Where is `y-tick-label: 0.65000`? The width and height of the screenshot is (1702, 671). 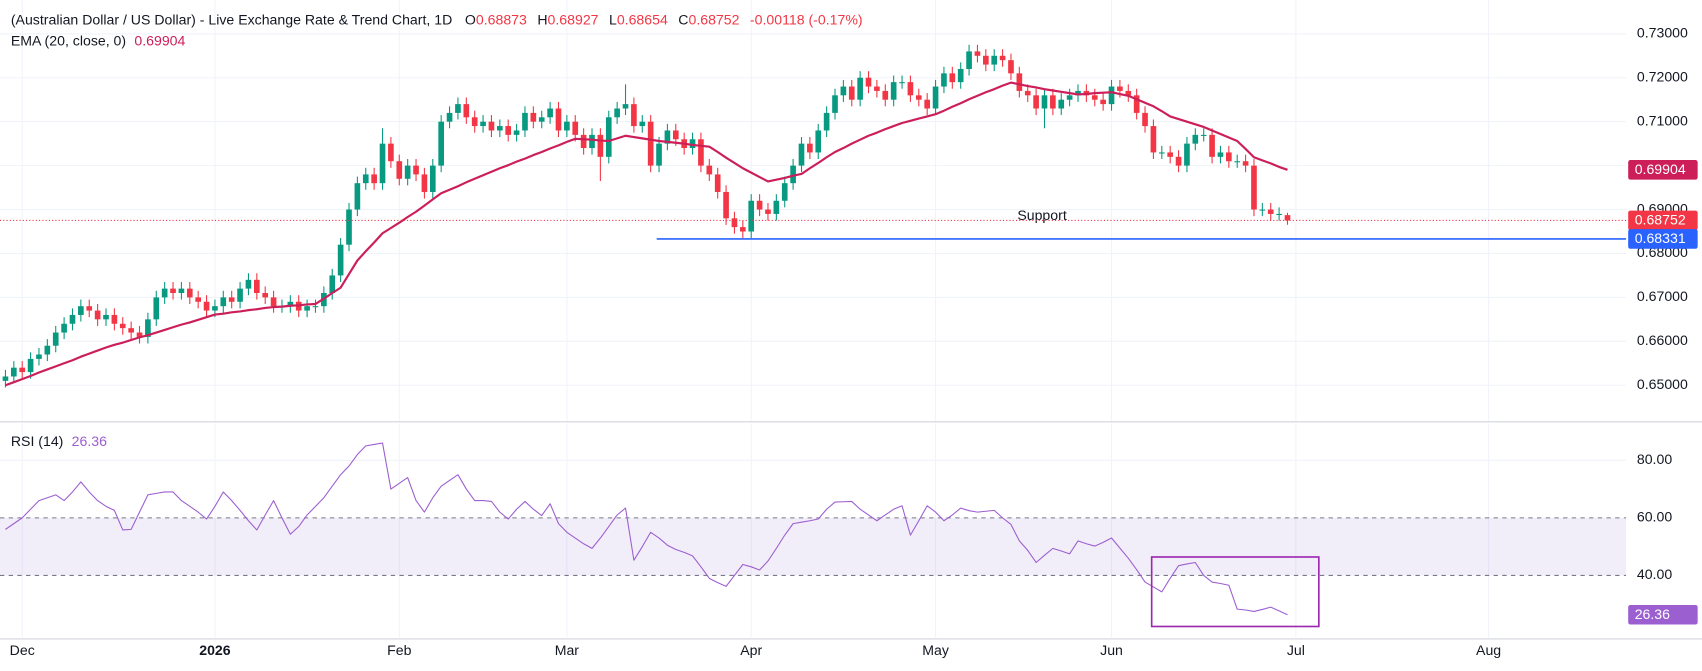 y-tick-label: 0.65000 is located at coordinates (1662, 384).